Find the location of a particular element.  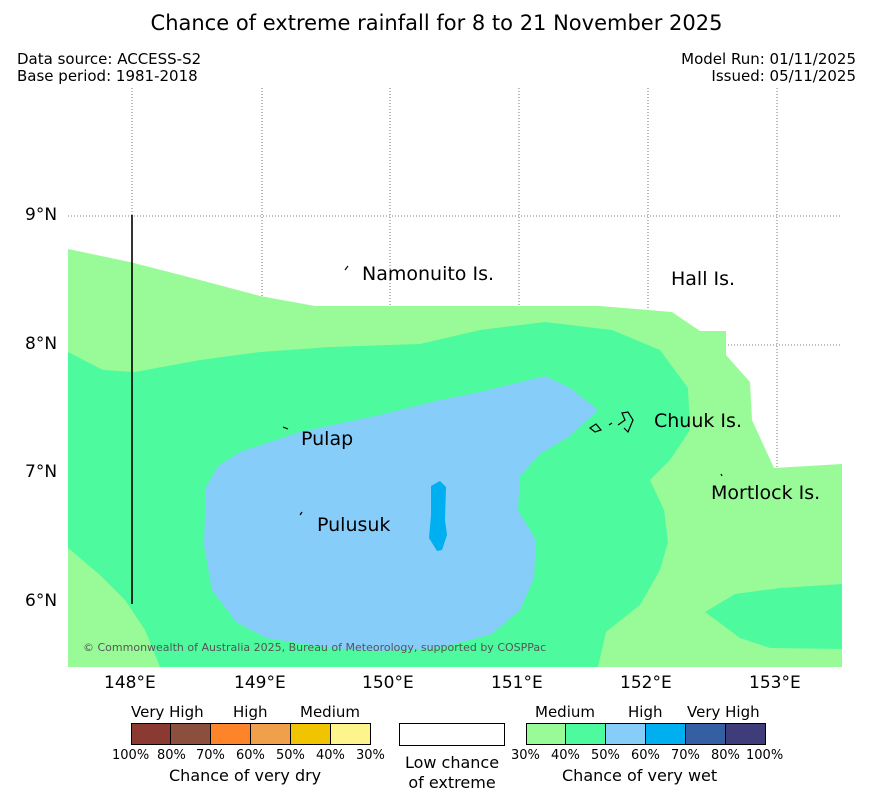

dry-tick-3: 70% is located at coordinates (210, 755).